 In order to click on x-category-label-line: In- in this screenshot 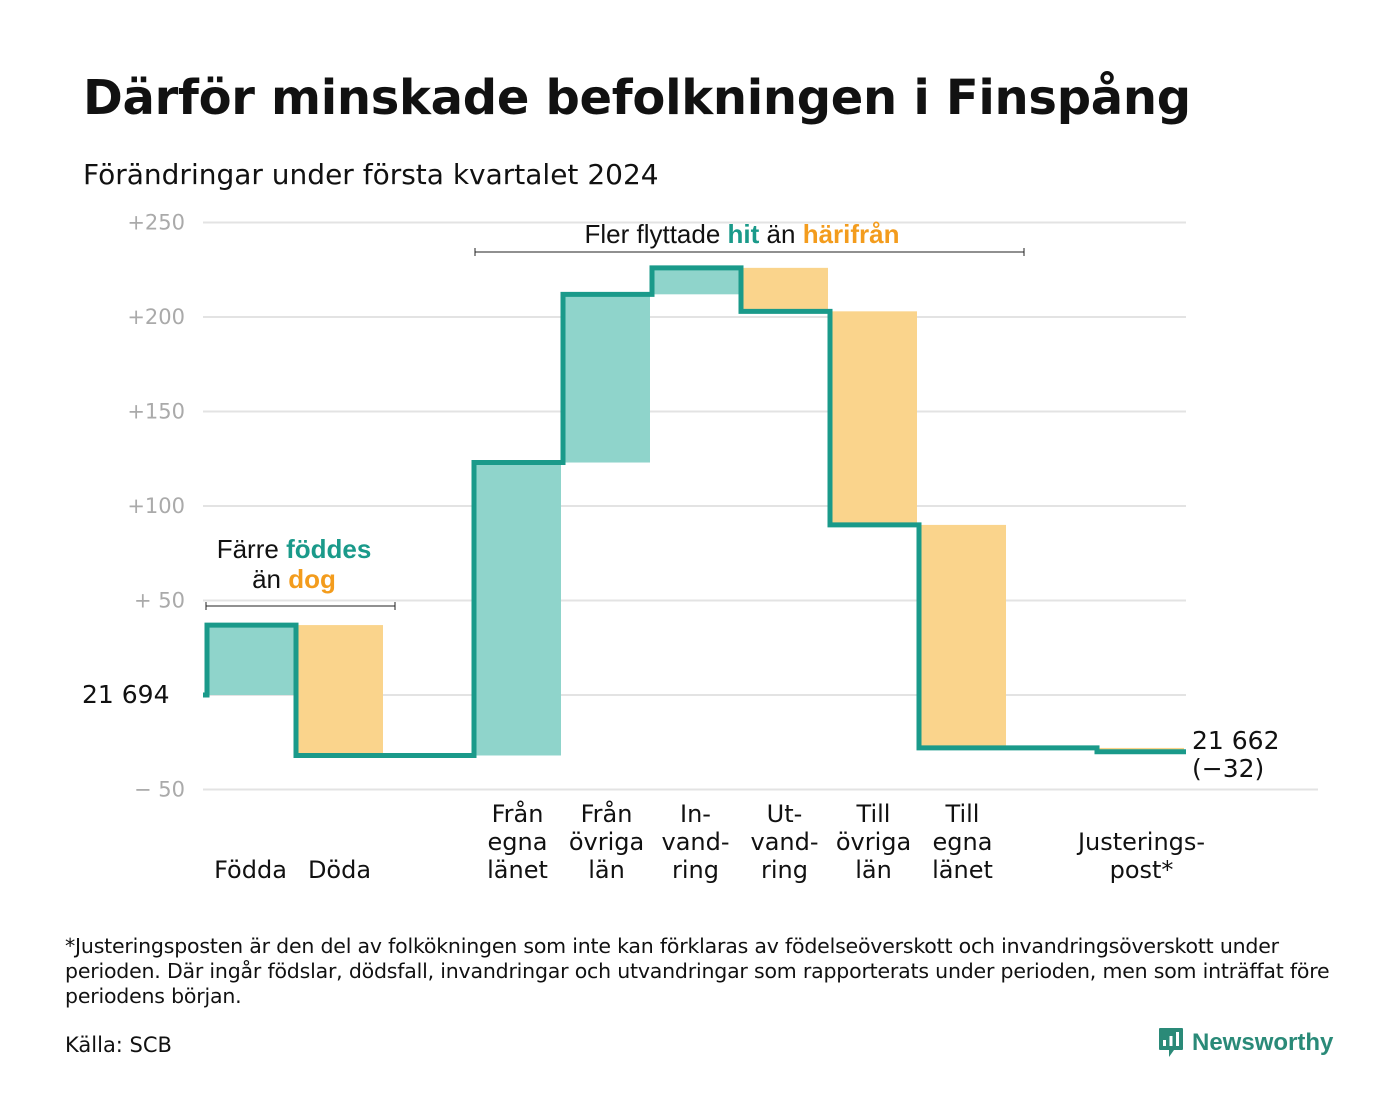, I will do `click(695, 814)`.